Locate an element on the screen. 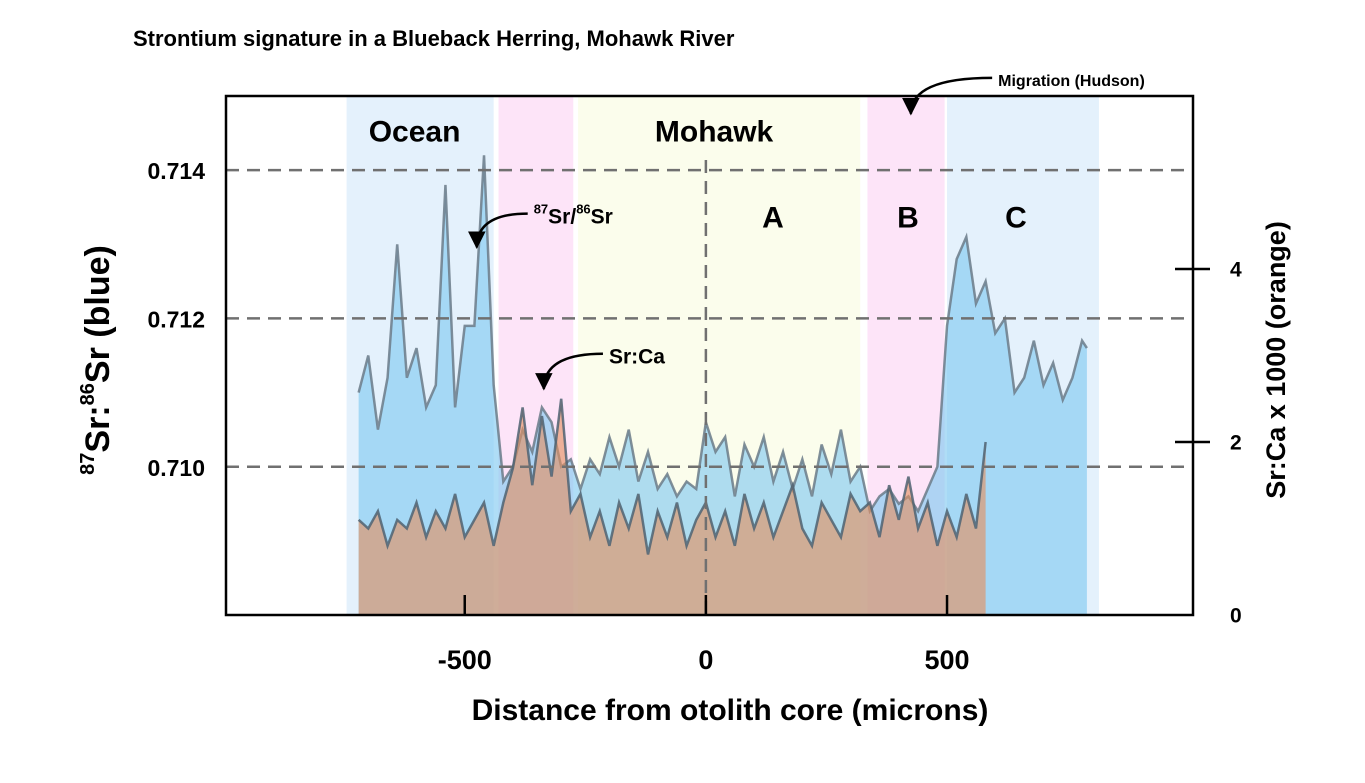 The image size is (1365, 783). region-label: Mohawk is located at coordinates (714, 132).